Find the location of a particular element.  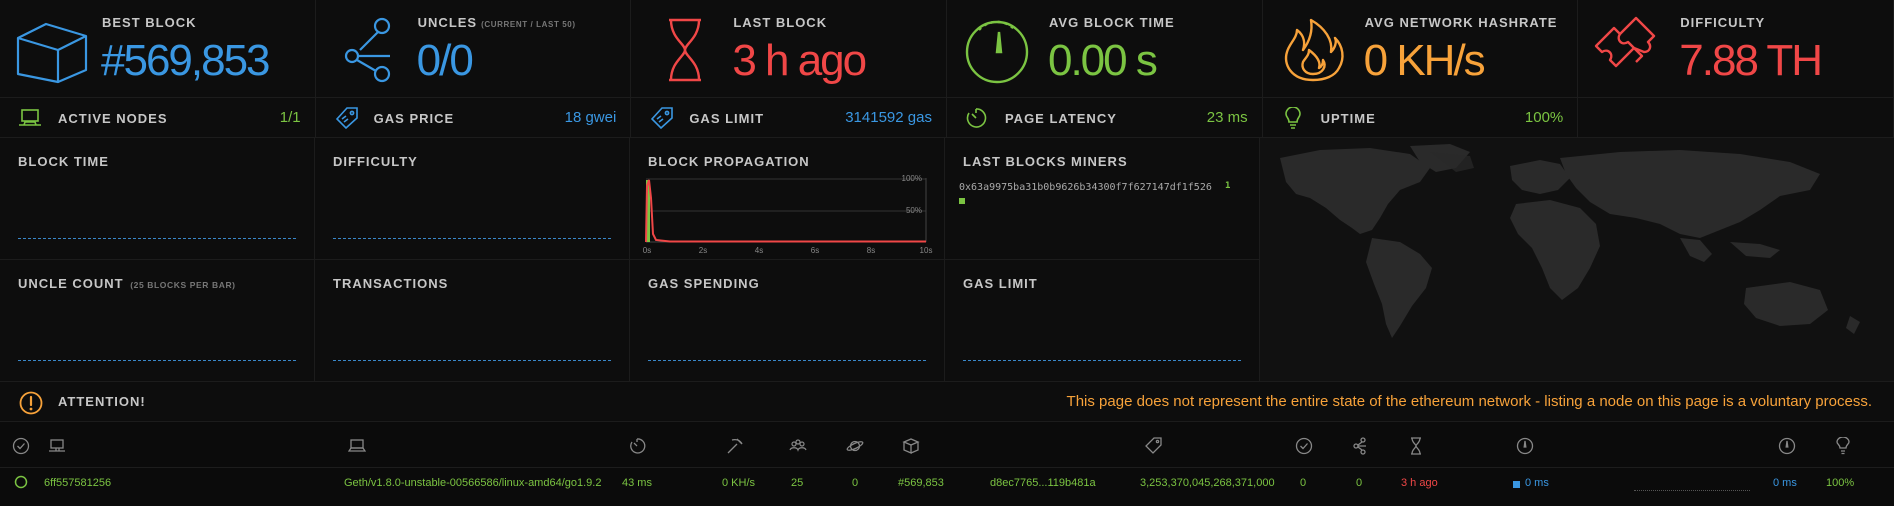

difficulty-baseline is located at coordinates (472, 238).